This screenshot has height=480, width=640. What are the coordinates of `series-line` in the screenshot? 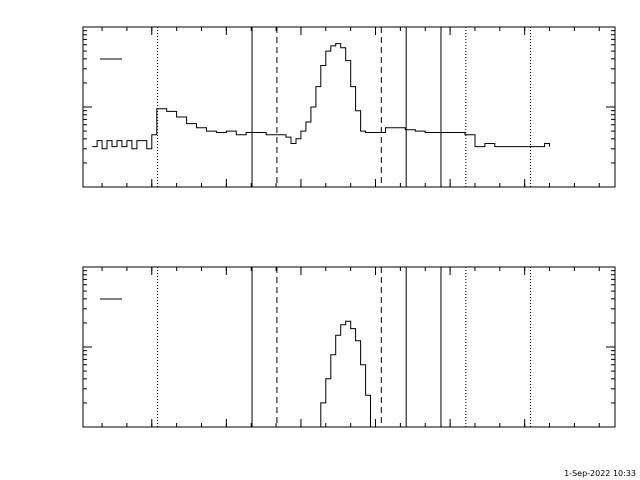 It's located at (343, 374).